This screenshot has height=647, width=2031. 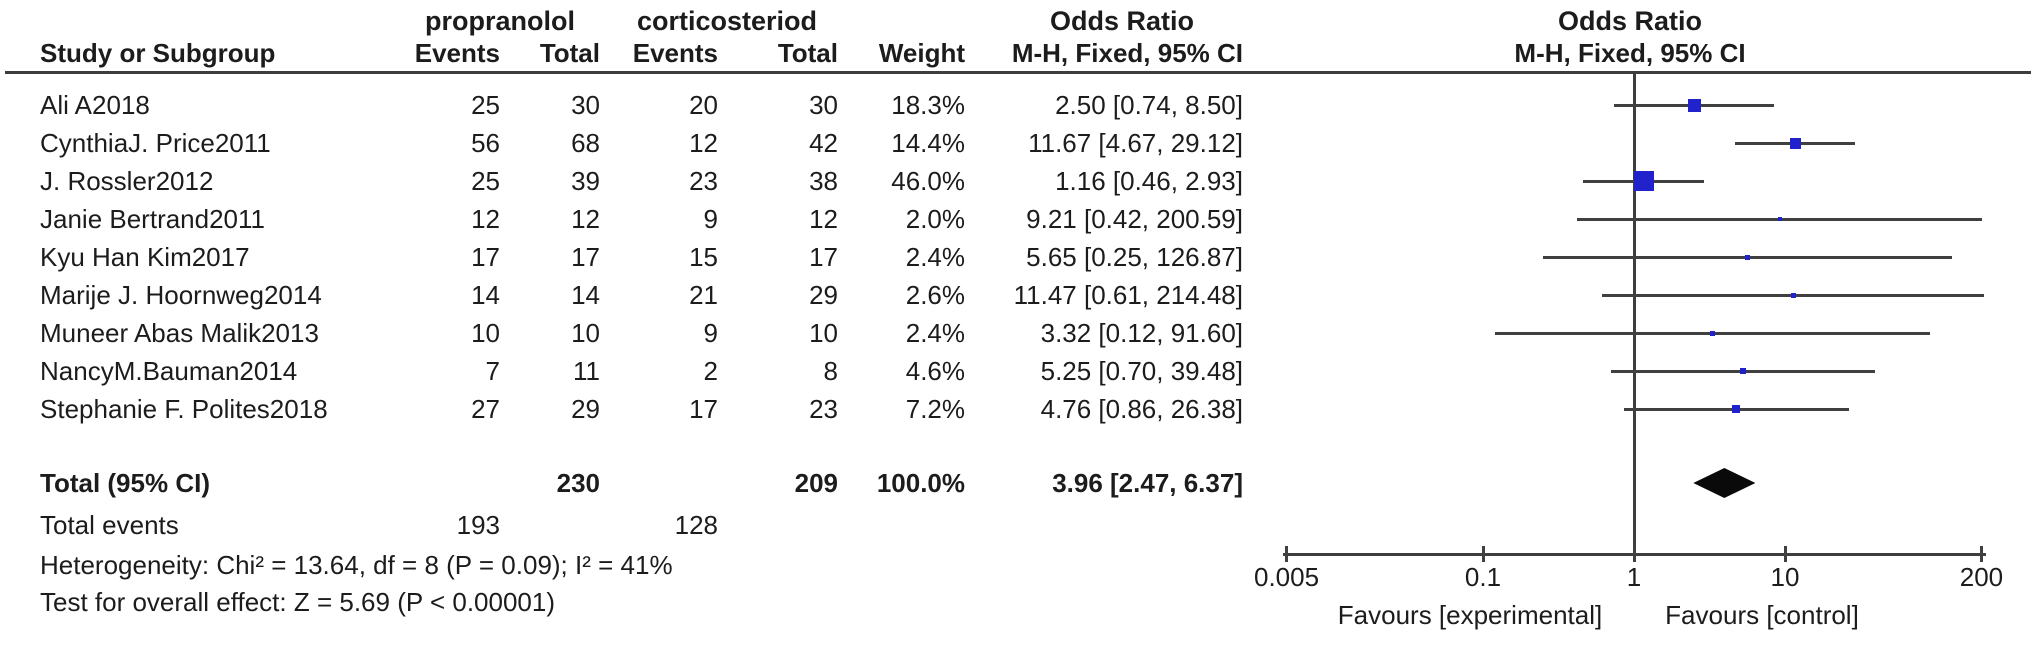 I want to click on total1-cell: 17, so click(x=585, y=257).